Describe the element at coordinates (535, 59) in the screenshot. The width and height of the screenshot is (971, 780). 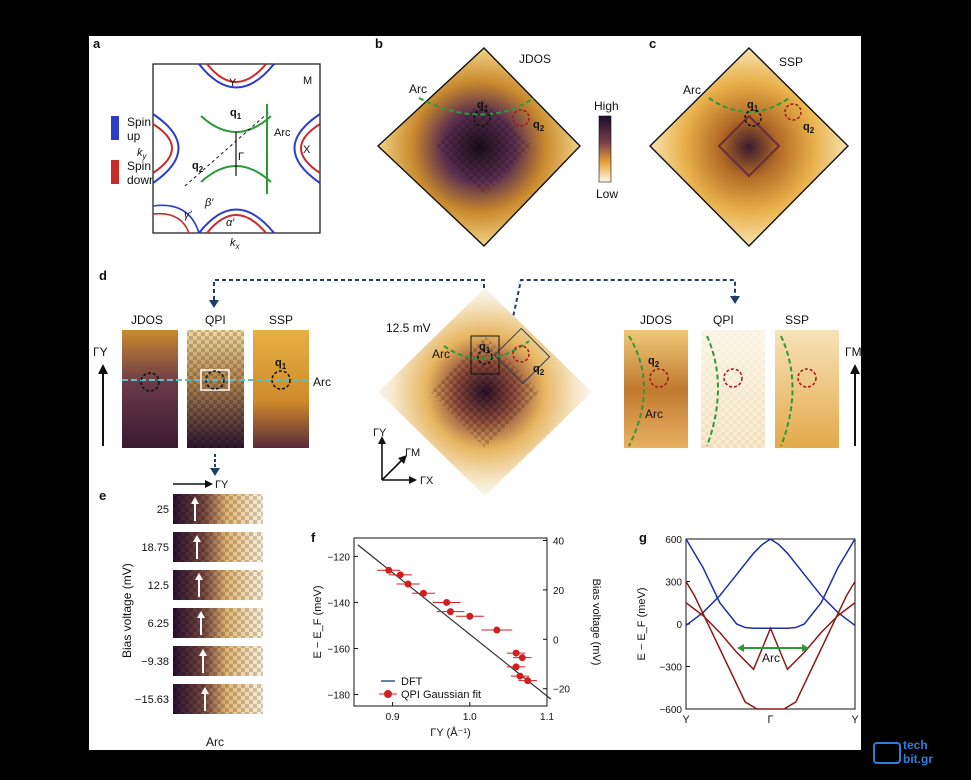
I see `jdos-title: JDOS` at that location.